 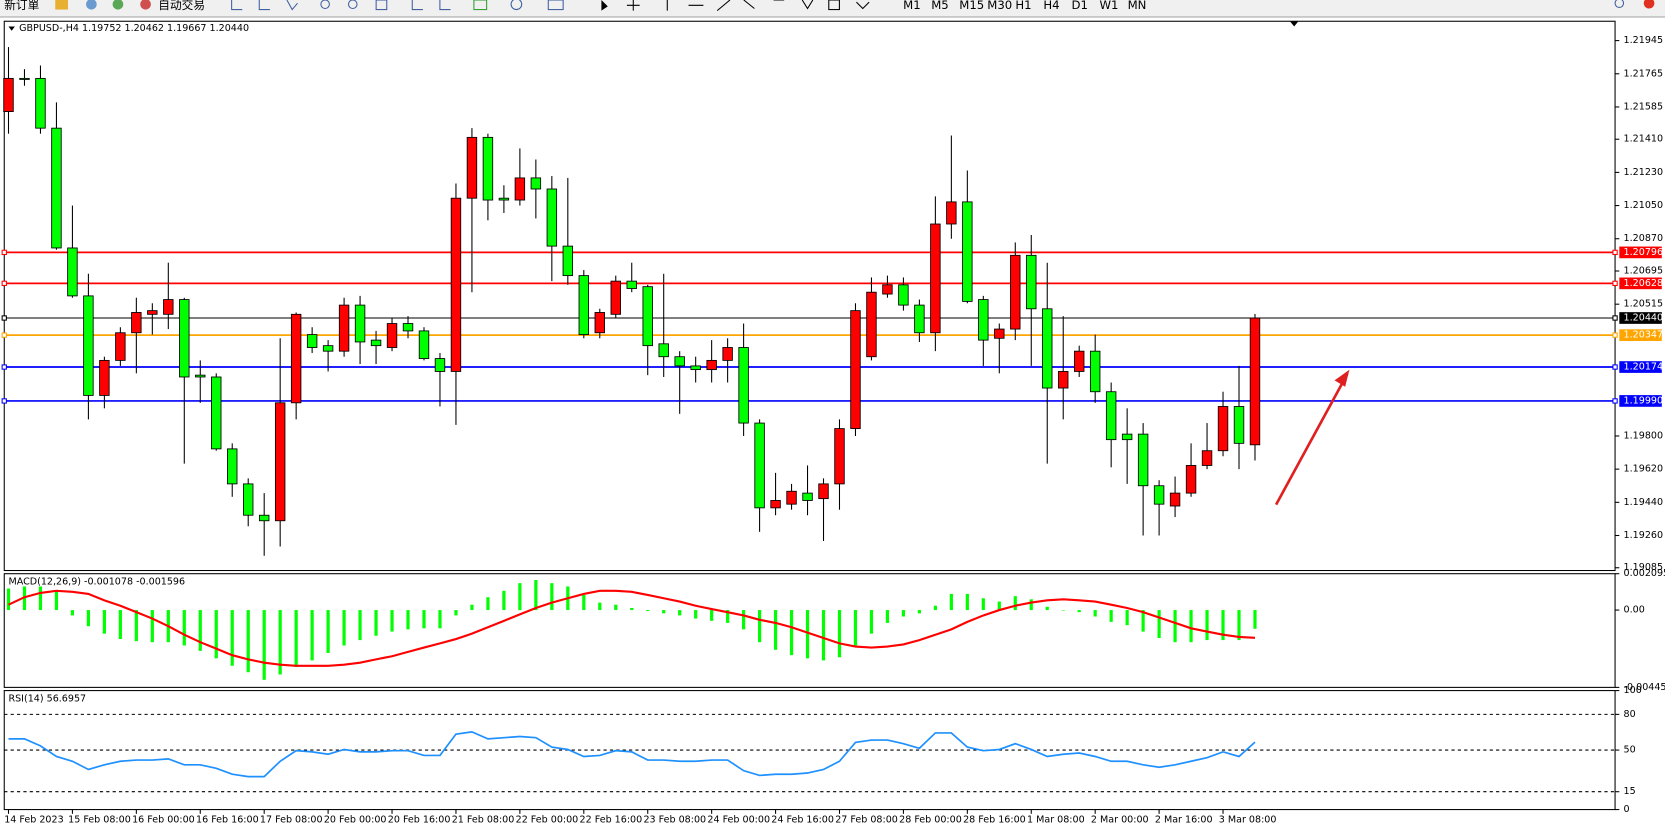 What do you see at coordinates (1643, 469) in the screenshot?
I see `y-tick-label: 1.19620` at bounding box center [1643, 469].